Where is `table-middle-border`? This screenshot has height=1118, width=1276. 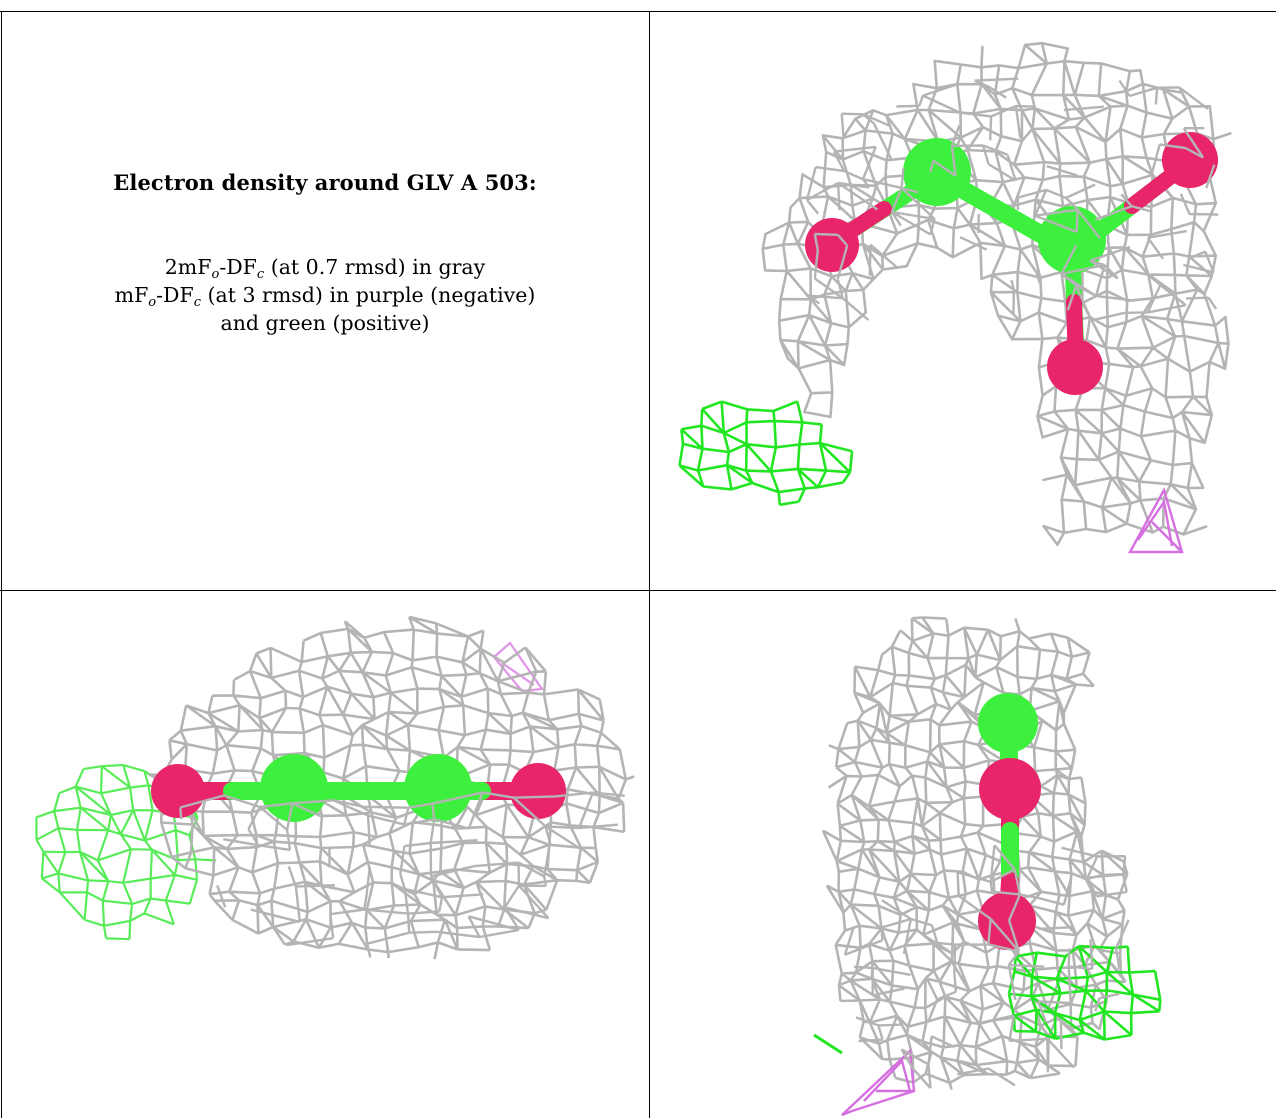 table-middle-border is located at coordinates (638, 590).